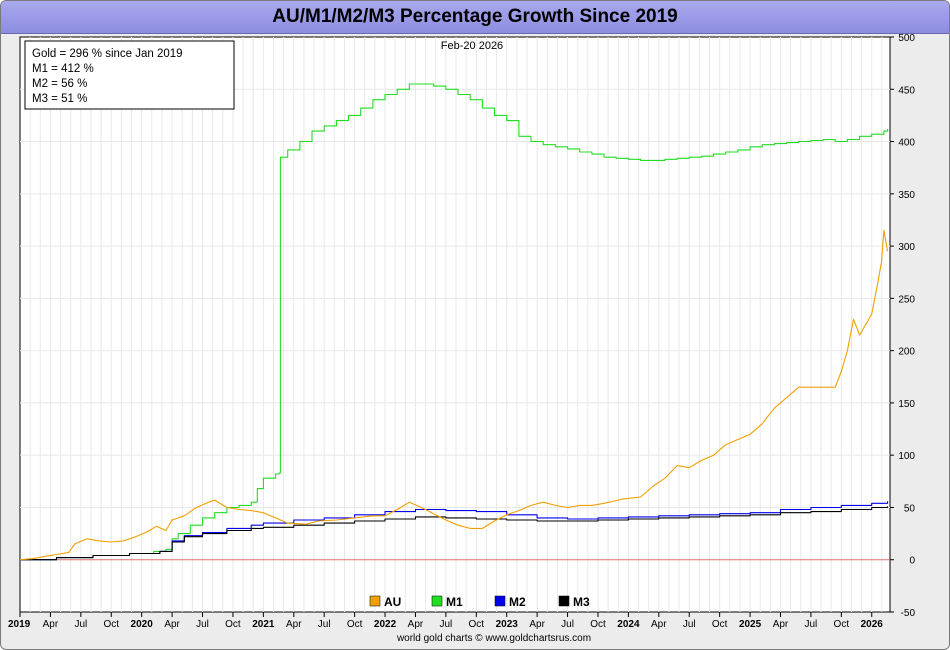 The height and width of the screenshot is (650, 950). What do you see at coordinates (910, 508) in the screenshot?
I see `y-tick-label: 50` at bounding box center [910, 508].